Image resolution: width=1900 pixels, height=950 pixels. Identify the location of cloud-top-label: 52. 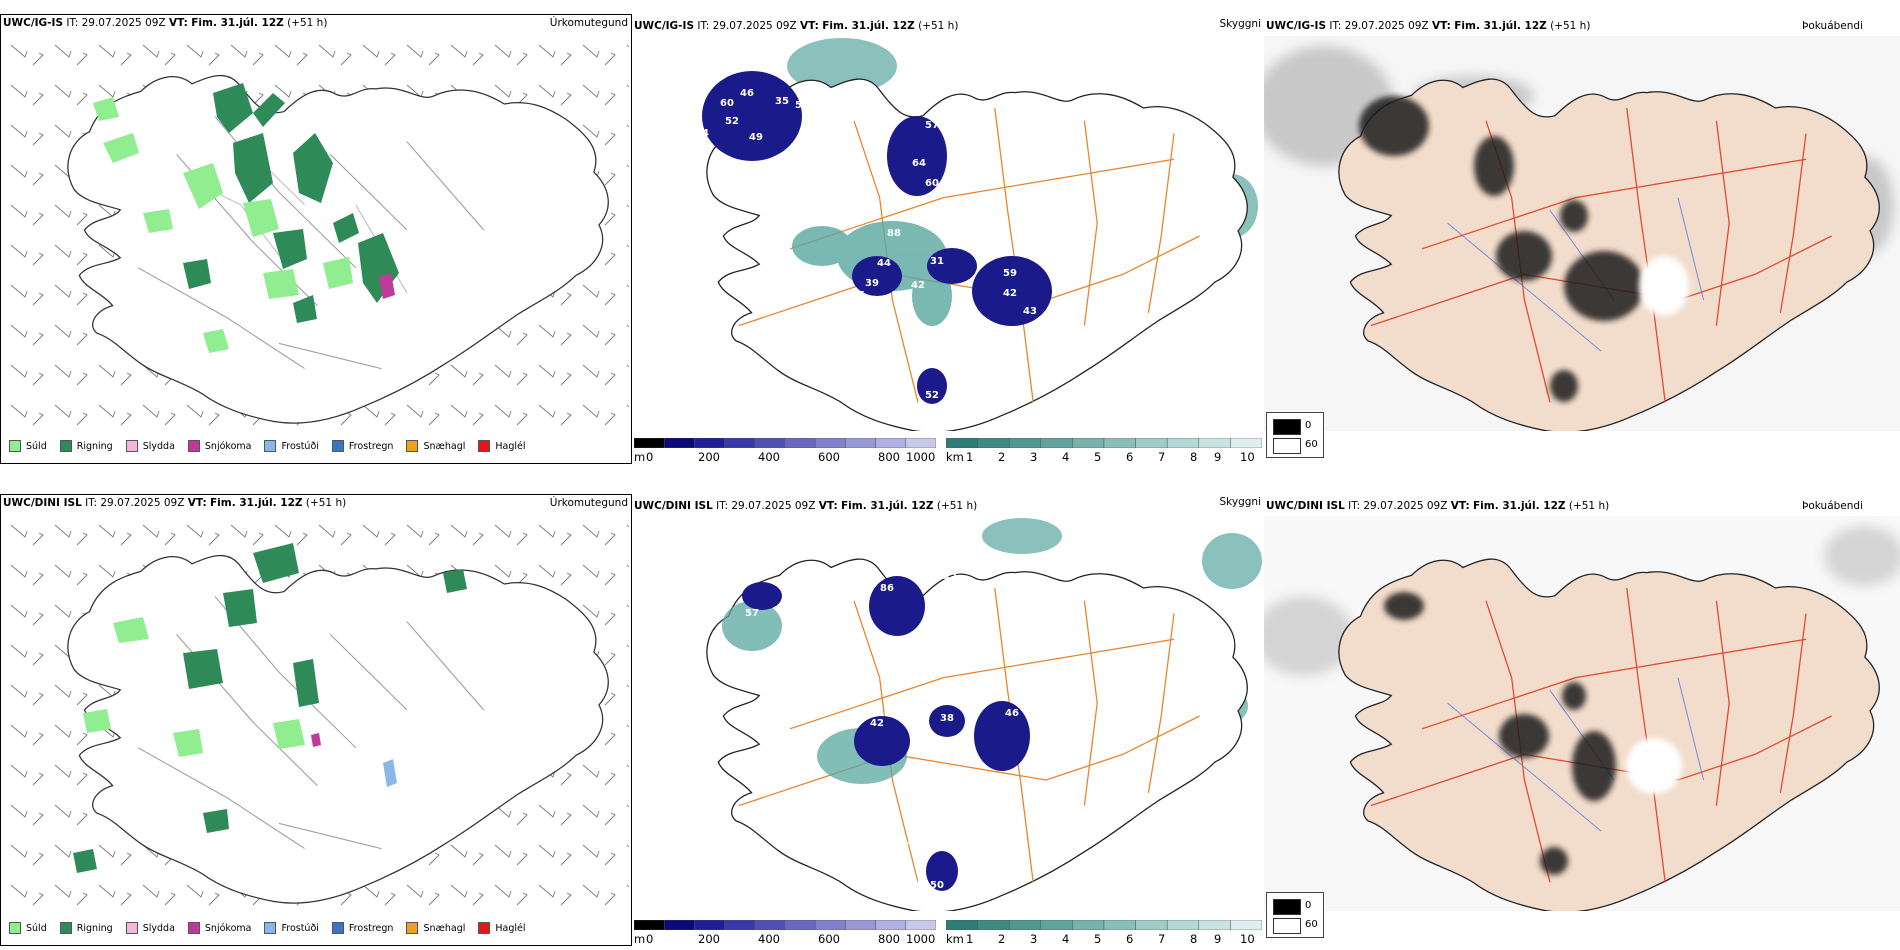
(932, 395).